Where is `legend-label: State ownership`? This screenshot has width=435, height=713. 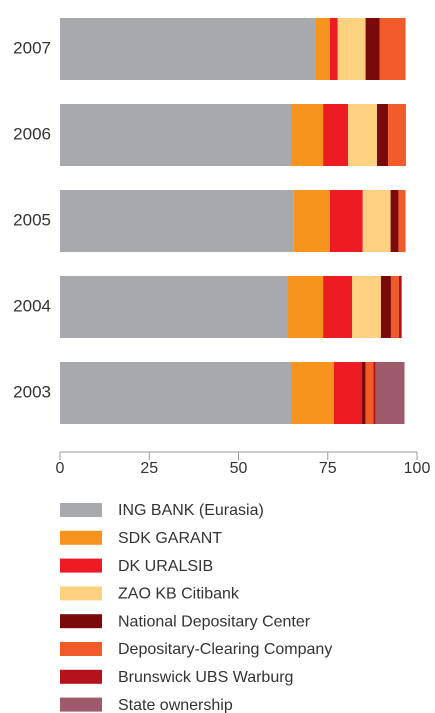 legend-label: State ownership is located at coordinates (175, 705).